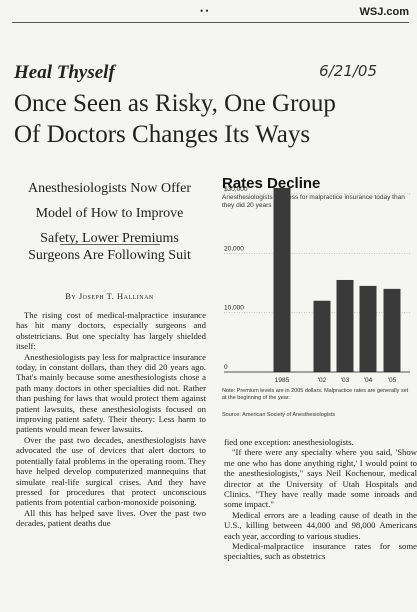 This screenshot has width=417, height=612. Describe the element at coordinates (345, 380) in the screenshot. I see `x-tick-label: '03` at that location.